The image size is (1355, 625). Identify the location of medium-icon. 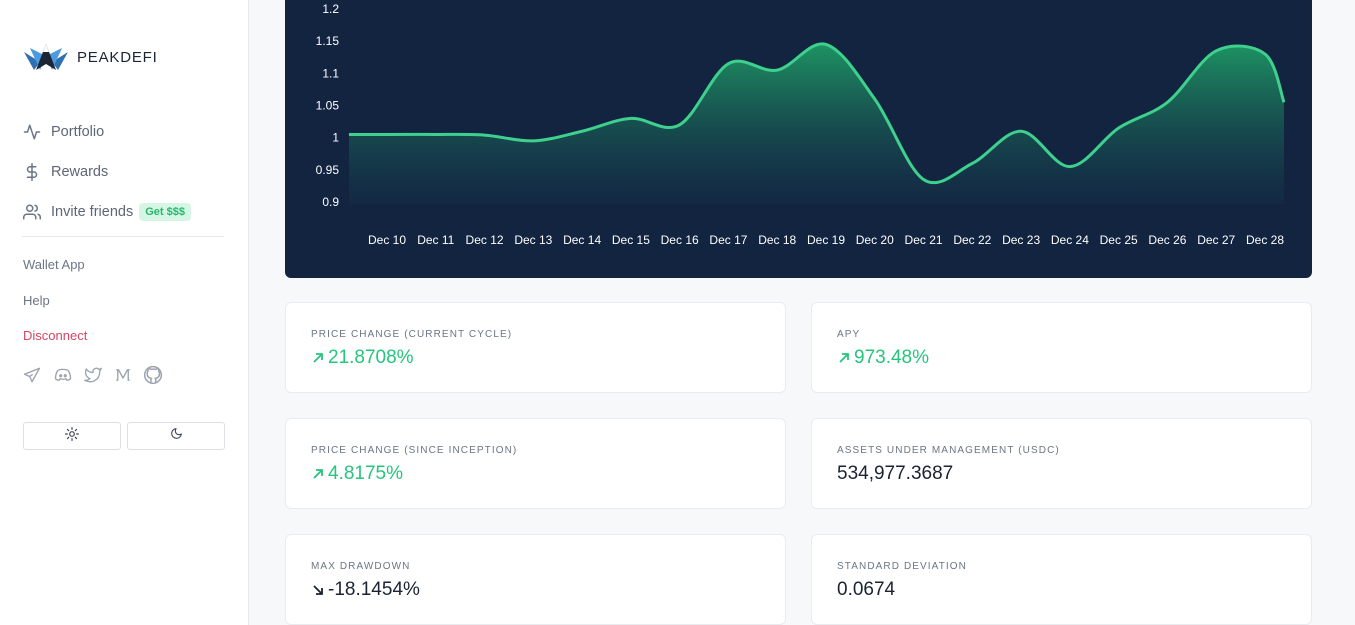
(128, 375).